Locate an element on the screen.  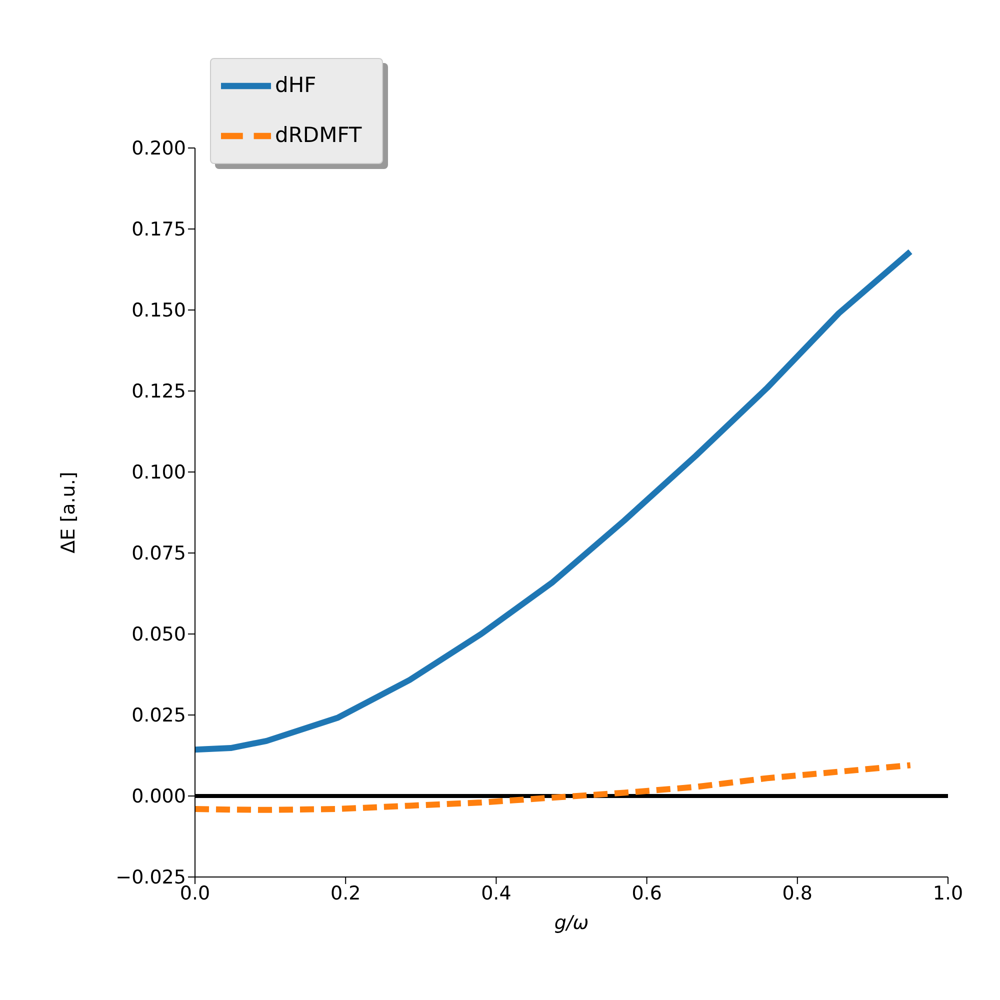
legend-label: dRDMFT is located at coordinates (318, 134).